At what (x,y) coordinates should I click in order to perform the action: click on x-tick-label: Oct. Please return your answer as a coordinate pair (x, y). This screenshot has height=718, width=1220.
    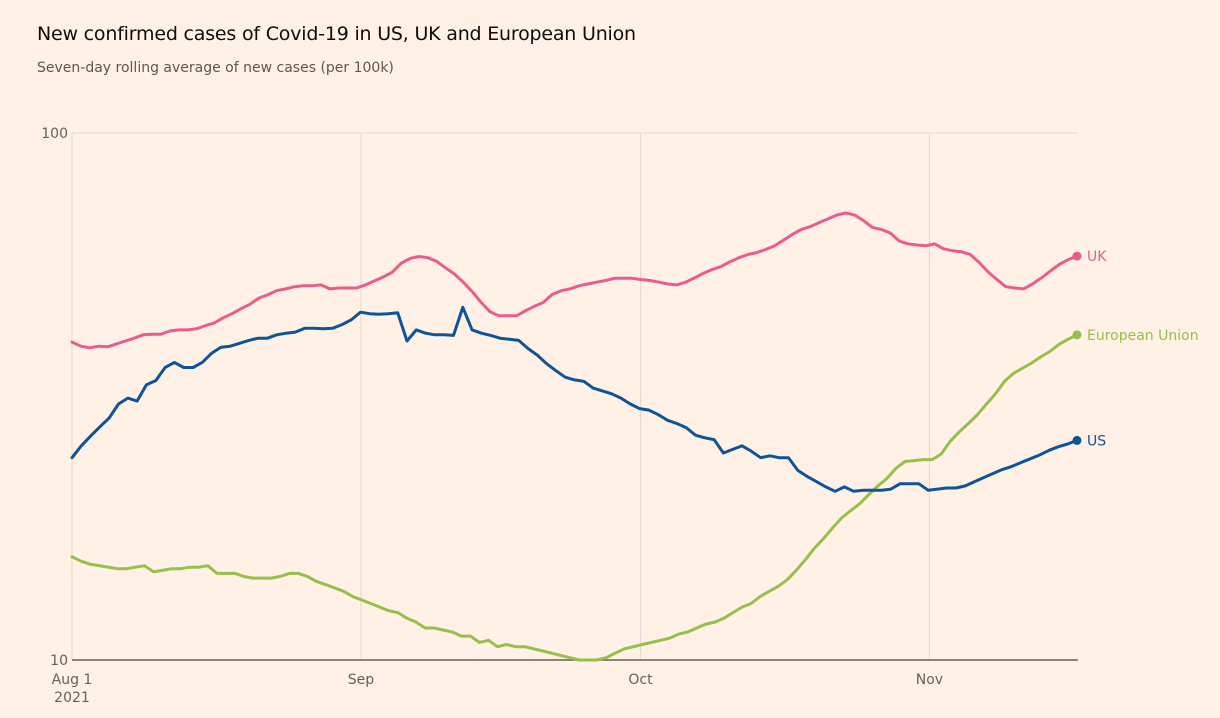
    Looking at the image, I should click on (640, 680).